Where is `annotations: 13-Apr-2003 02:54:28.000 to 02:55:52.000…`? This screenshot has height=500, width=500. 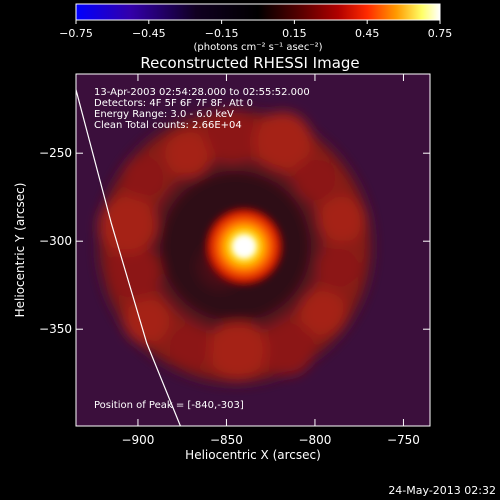 annotations: 13-Apr-2003 02:54:28.000 to 02:55:52.000… is located at coordinates (202, 109).